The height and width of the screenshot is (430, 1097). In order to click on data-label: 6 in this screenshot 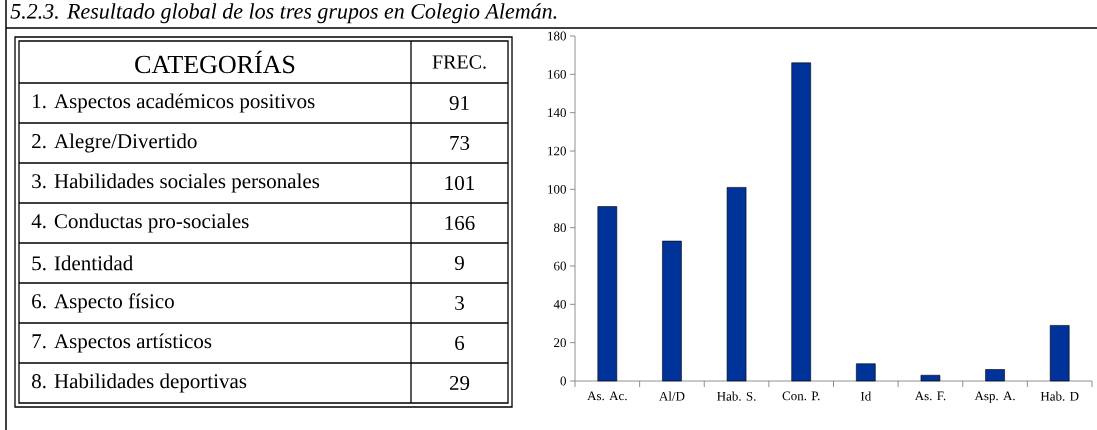, I will do `click(460, 343)`.